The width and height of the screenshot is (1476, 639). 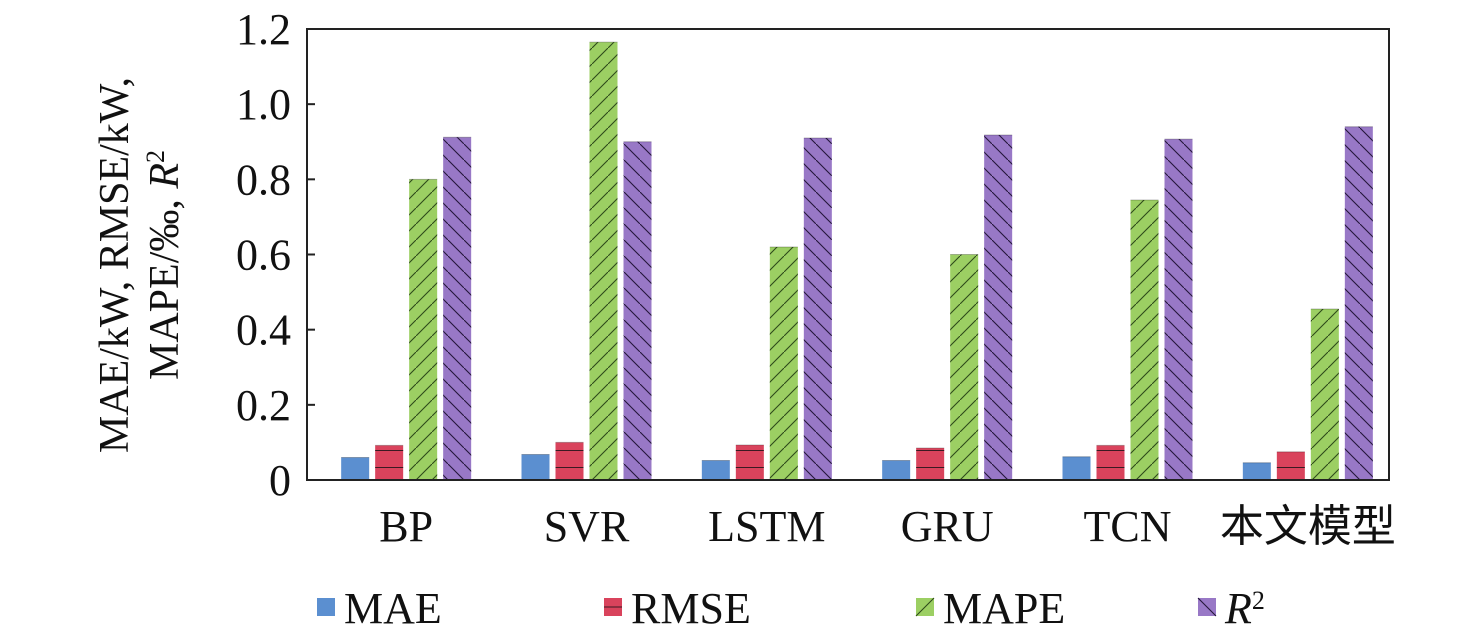 I want to click on x-tick-label-5: 本文模型, so click(x=1308, y=526).